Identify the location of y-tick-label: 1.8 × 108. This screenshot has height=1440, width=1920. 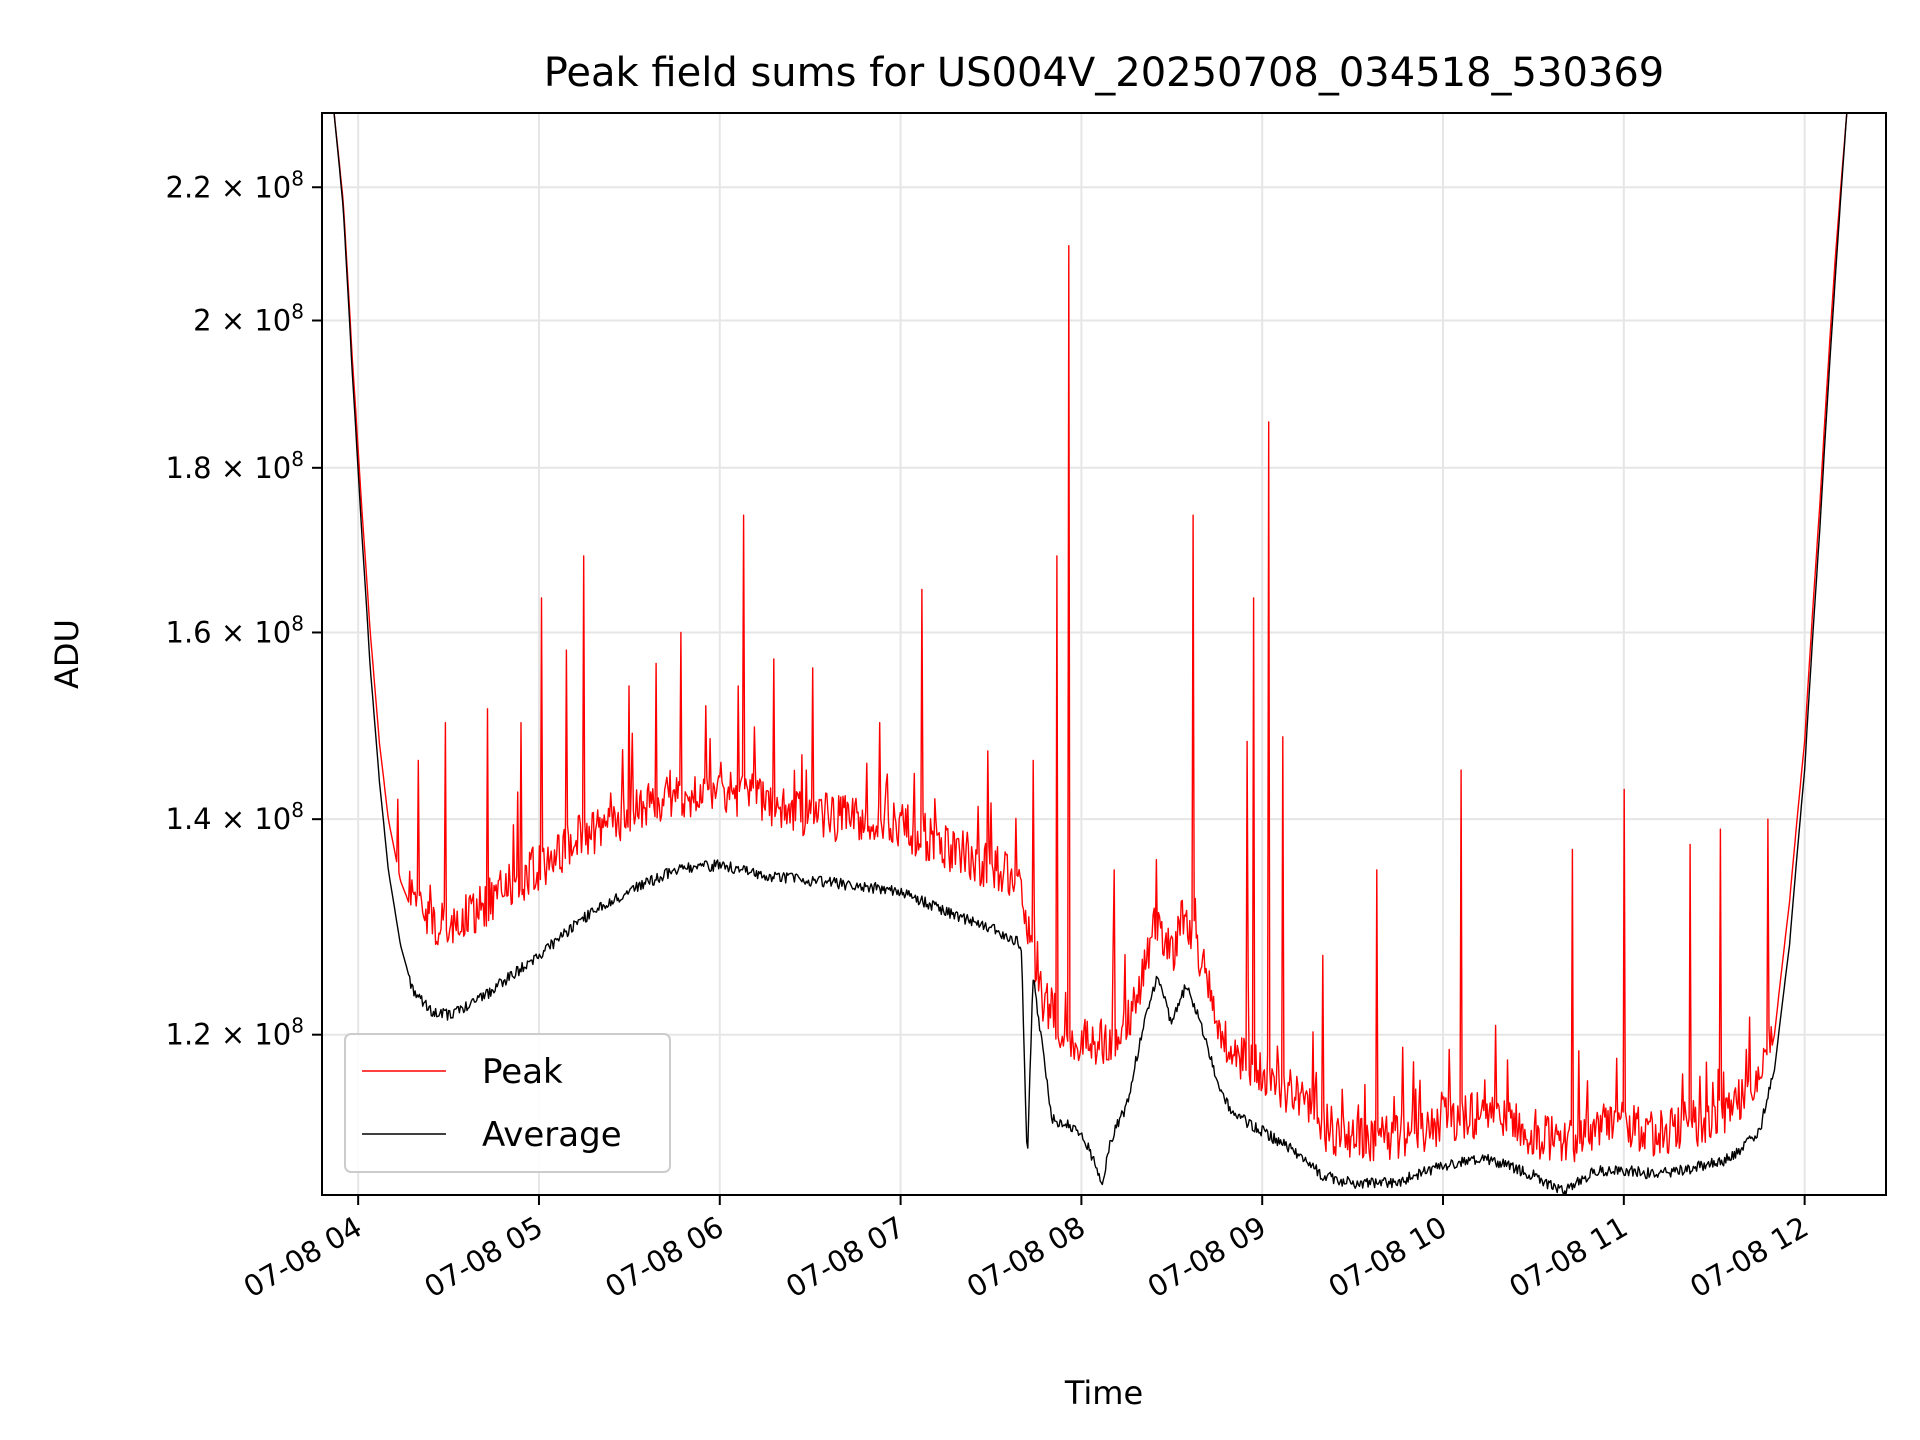
(235, 466).